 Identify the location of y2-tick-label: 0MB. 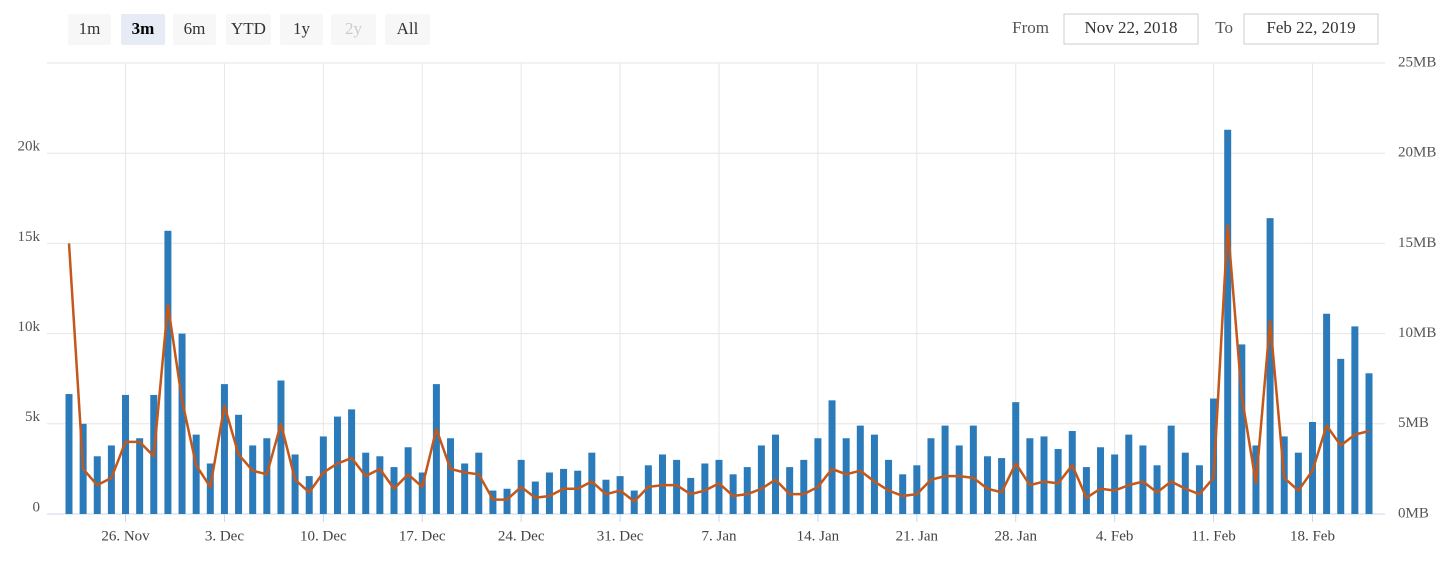
(1413, 513).